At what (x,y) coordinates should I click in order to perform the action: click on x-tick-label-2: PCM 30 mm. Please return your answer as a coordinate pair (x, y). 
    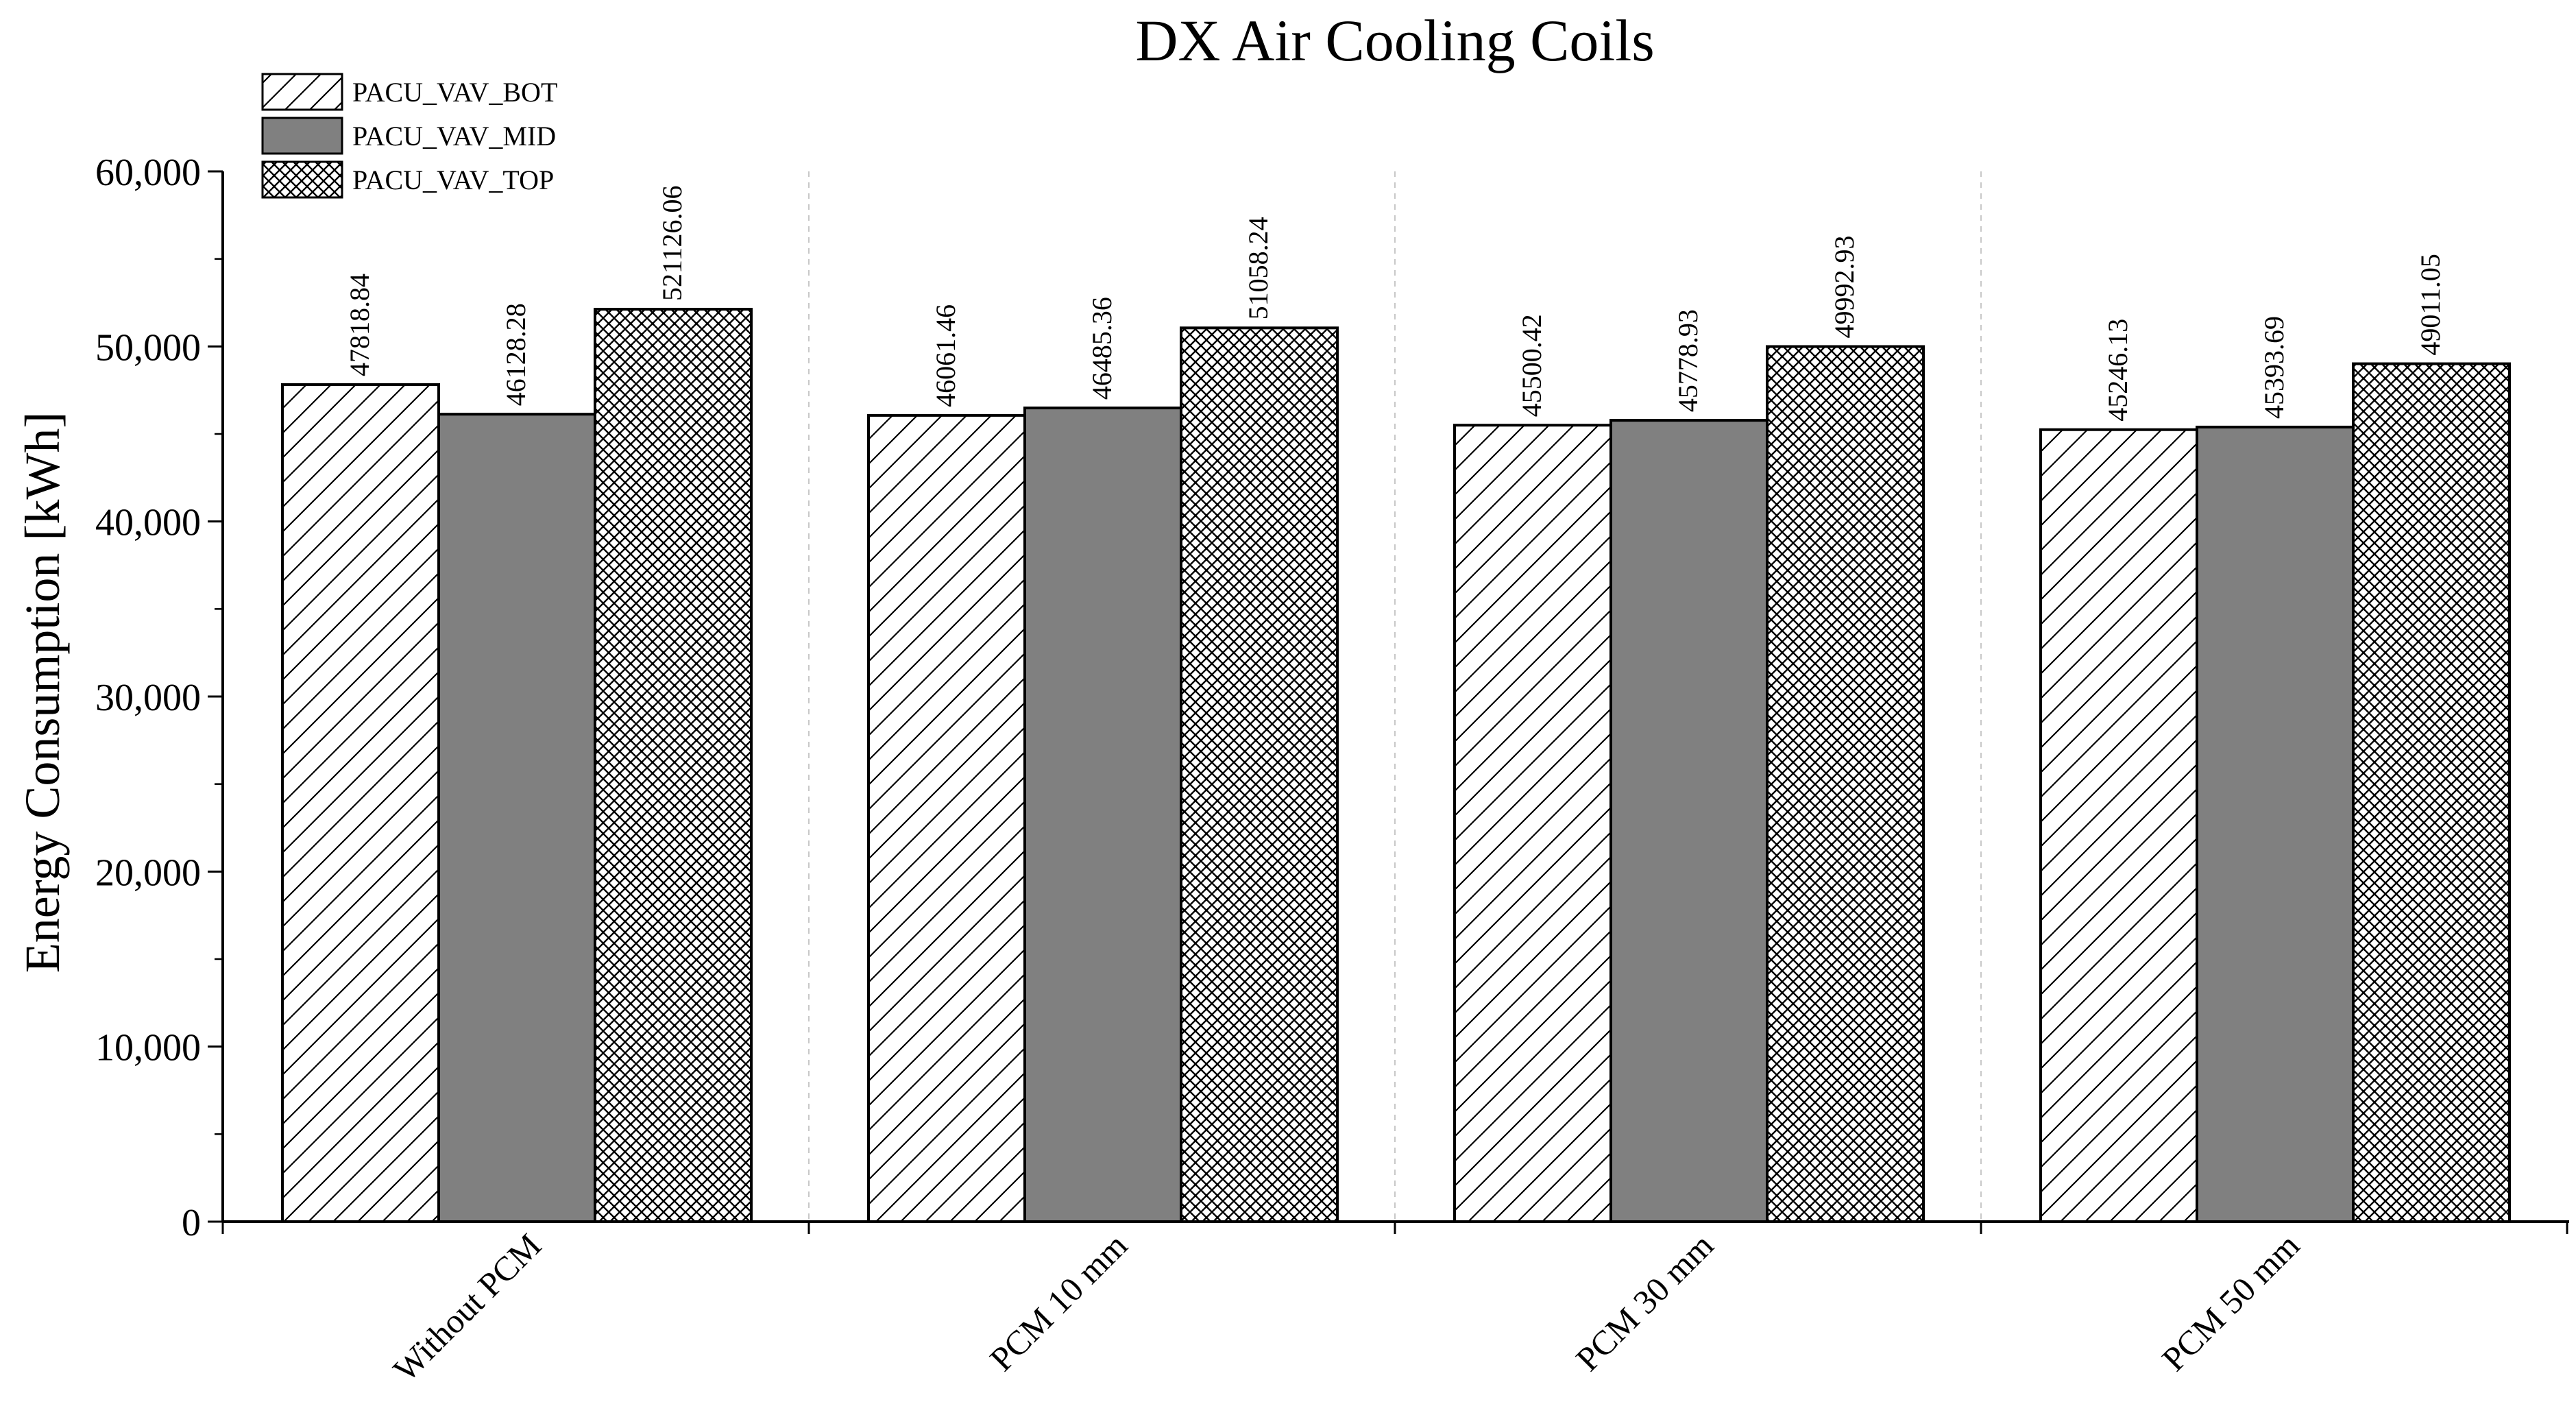
    Looking at the image, I should click on (1644, 1302).